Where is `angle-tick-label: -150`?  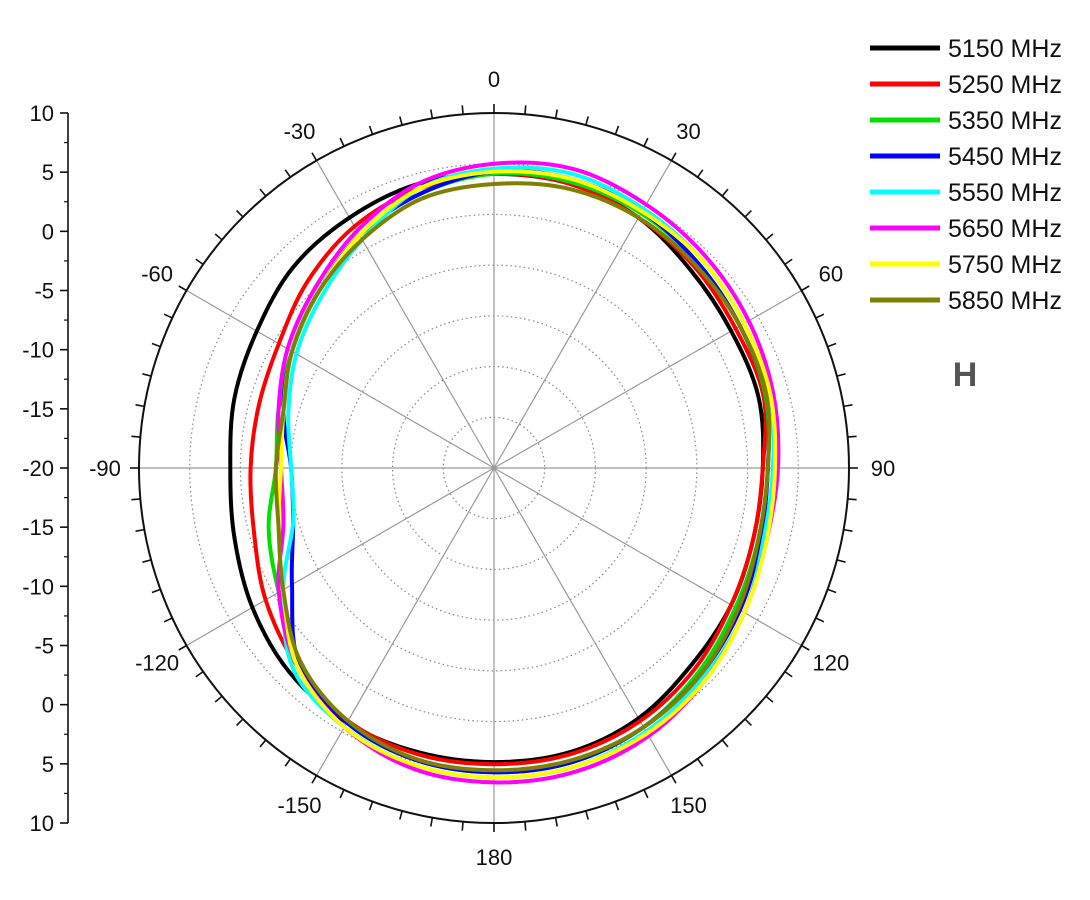
angle-tick-label: -150 is located at coordinates (299, 805).